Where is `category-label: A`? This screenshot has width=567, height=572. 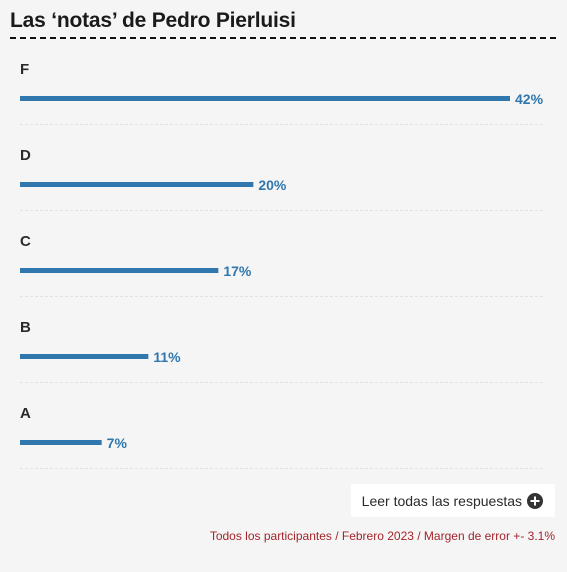 category-label: A is located at coordinates (25, 413).